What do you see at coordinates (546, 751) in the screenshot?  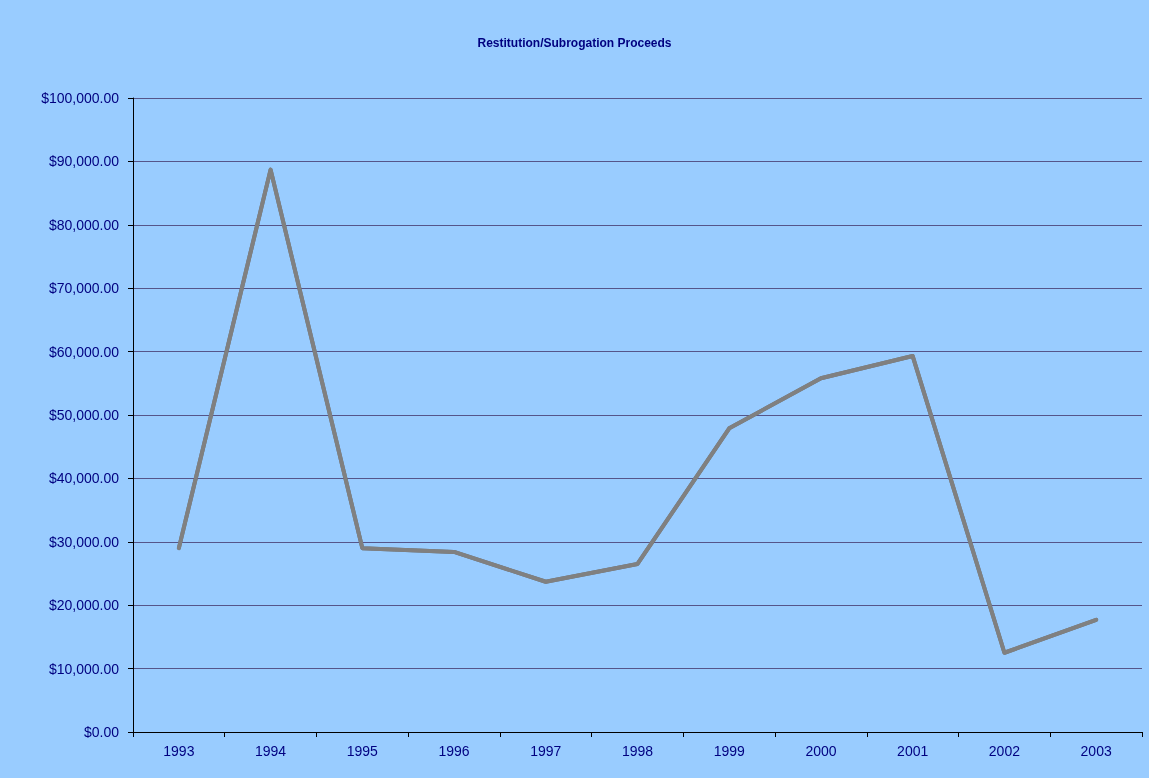 I see `x-tick-label: 1997` at bounding box center [546, 751].